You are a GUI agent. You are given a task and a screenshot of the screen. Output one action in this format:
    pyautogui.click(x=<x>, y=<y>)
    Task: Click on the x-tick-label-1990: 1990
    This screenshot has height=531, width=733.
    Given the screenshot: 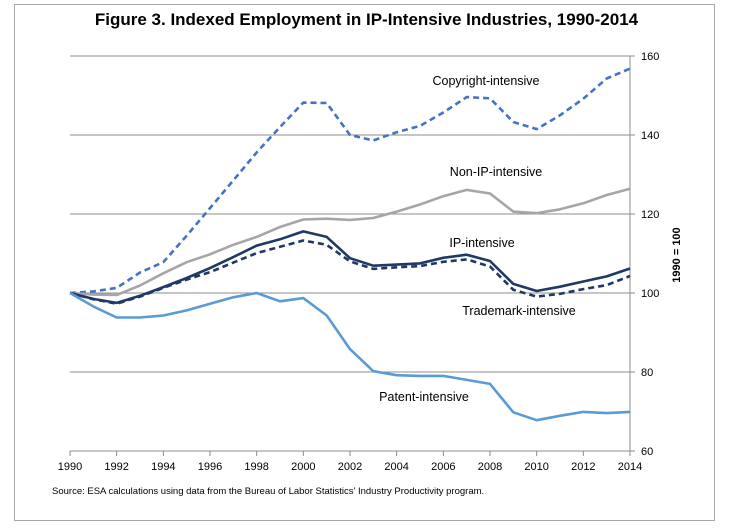 What is the action you would take?
    pyautogui.click(x=70, y=467)
    